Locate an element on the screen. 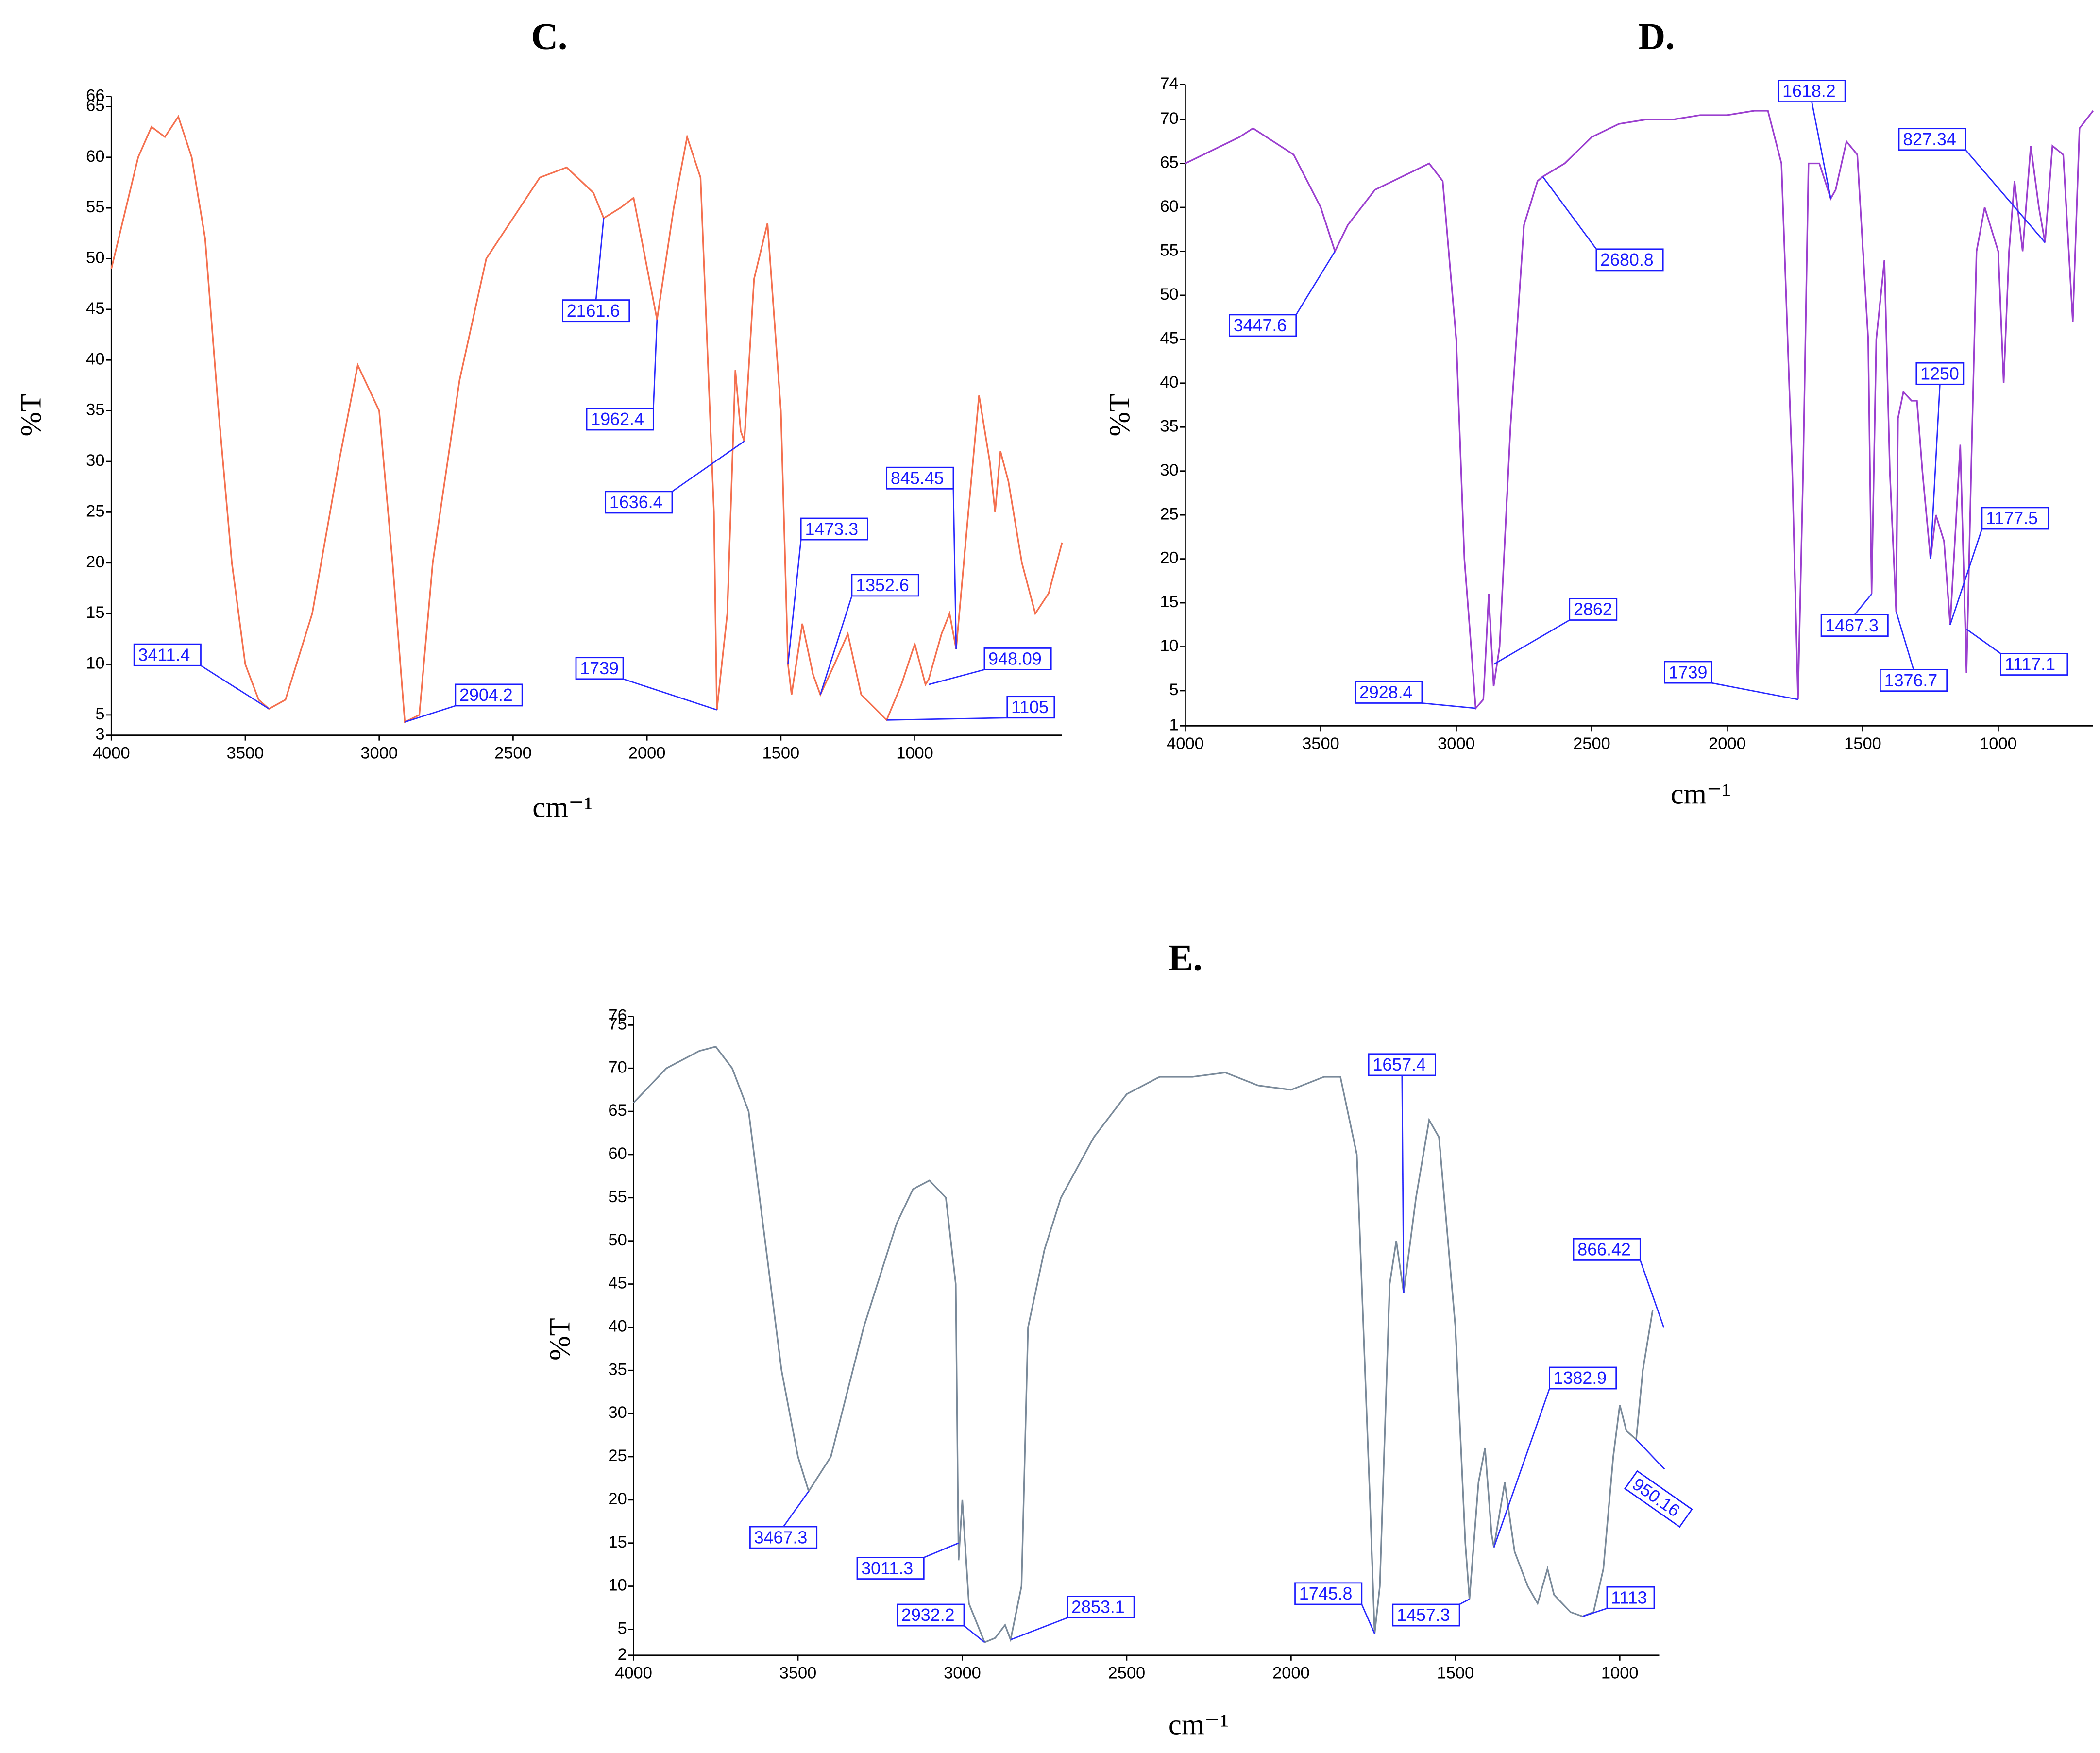  y-tick-label: 65 is located at coordinates (617, 1110).